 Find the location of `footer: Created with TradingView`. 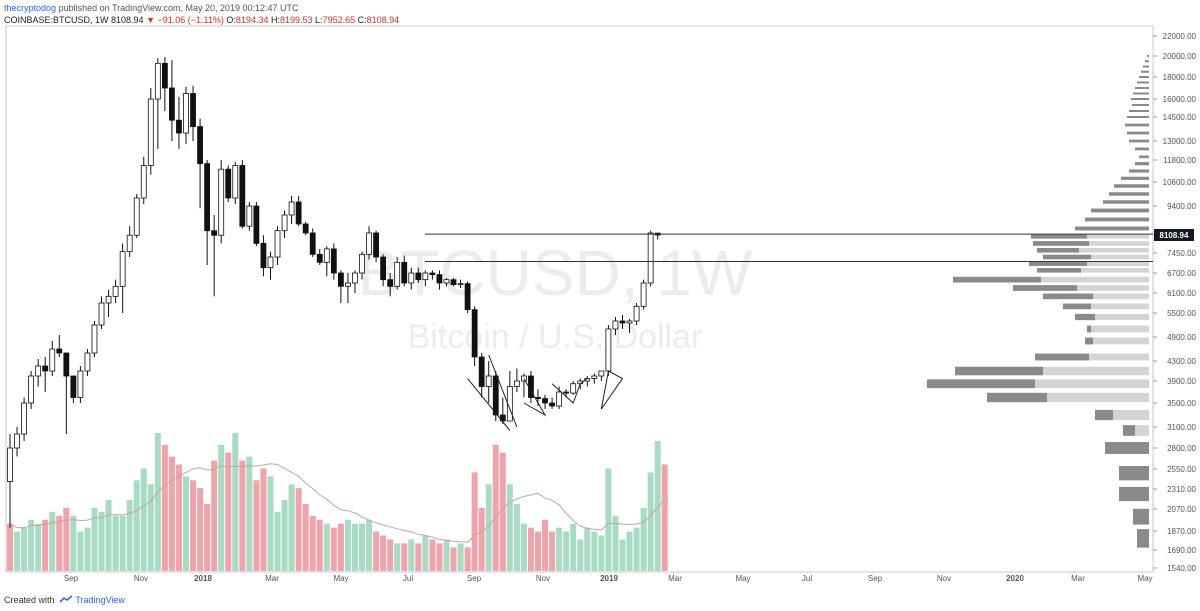

footer: Created with TradingView is located at coordinates (64, 600).